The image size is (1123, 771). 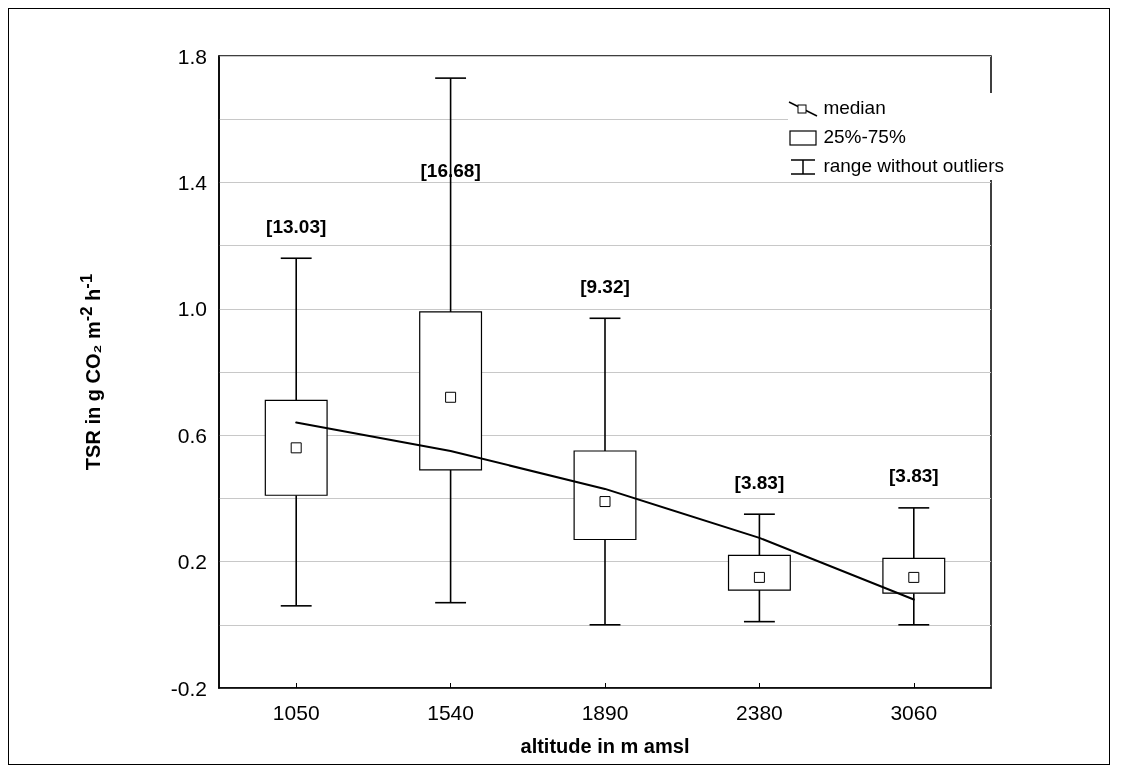 I want to click on x-axis-title: altitude in m amsl, so click(x=605, y=746).